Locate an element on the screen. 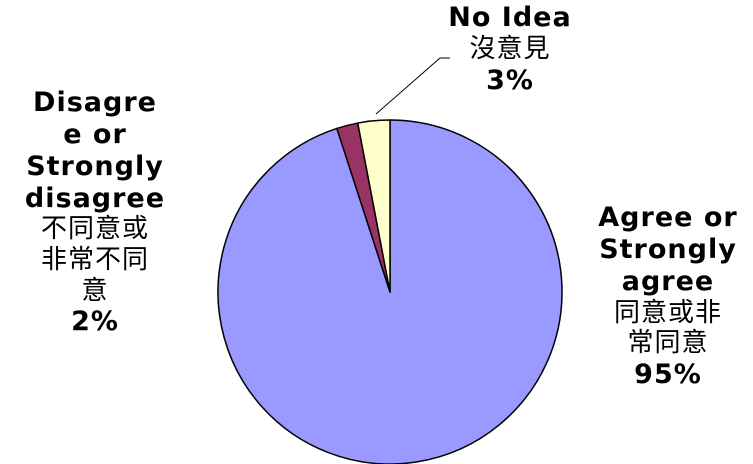  disagree-label-en-2: e or is located at coordinates (95, 134).